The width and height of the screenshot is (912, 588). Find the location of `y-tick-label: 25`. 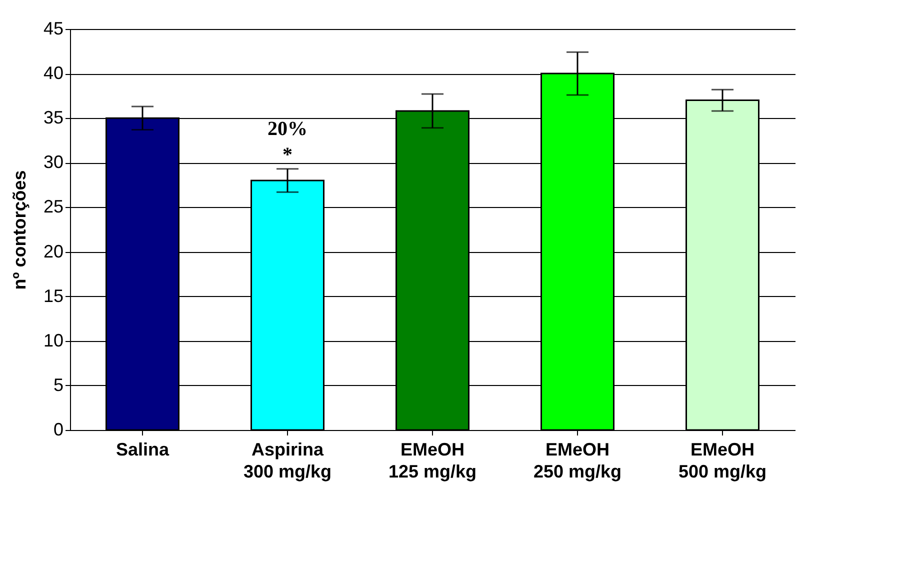

y-tick-label: 25 is located at coordinates (53, 206).